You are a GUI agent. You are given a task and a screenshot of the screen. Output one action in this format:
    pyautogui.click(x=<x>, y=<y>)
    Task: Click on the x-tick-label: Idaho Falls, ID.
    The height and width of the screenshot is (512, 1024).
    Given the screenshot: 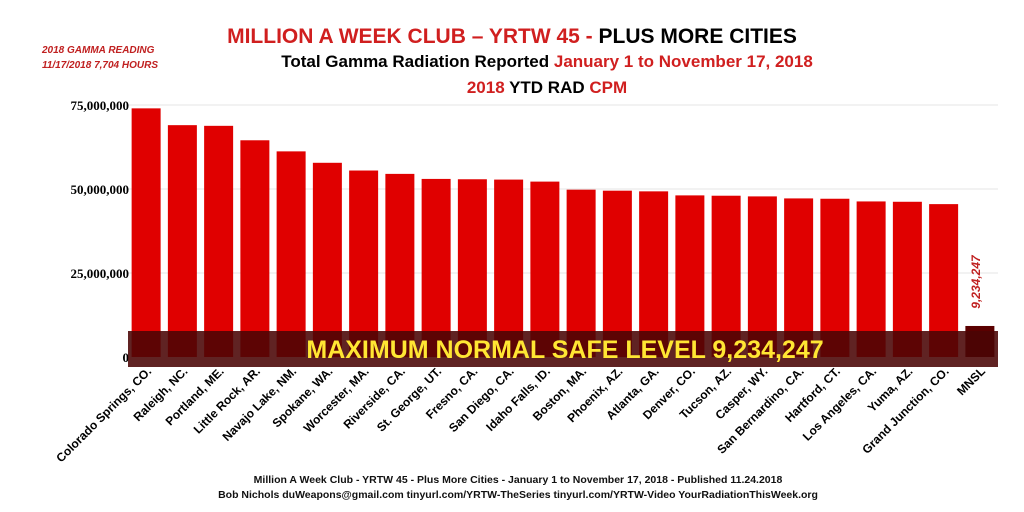 What is the action you would take?
    pyautogui.click(x=518, y=399)
    